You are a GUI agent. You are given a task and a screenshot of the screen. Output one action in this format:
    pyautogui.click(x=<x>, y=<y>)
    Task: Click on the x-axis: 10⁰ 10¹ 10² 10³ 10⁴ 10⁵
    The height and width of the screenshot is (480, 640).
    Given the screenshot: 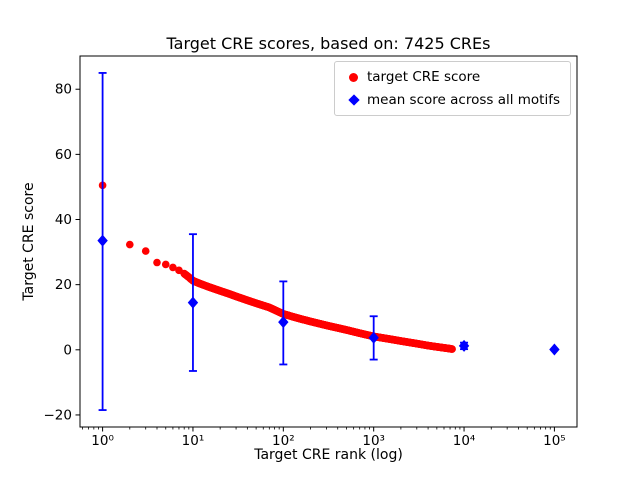 What is the action you would take?
    pyautogui.click(x=324, y=438)
    